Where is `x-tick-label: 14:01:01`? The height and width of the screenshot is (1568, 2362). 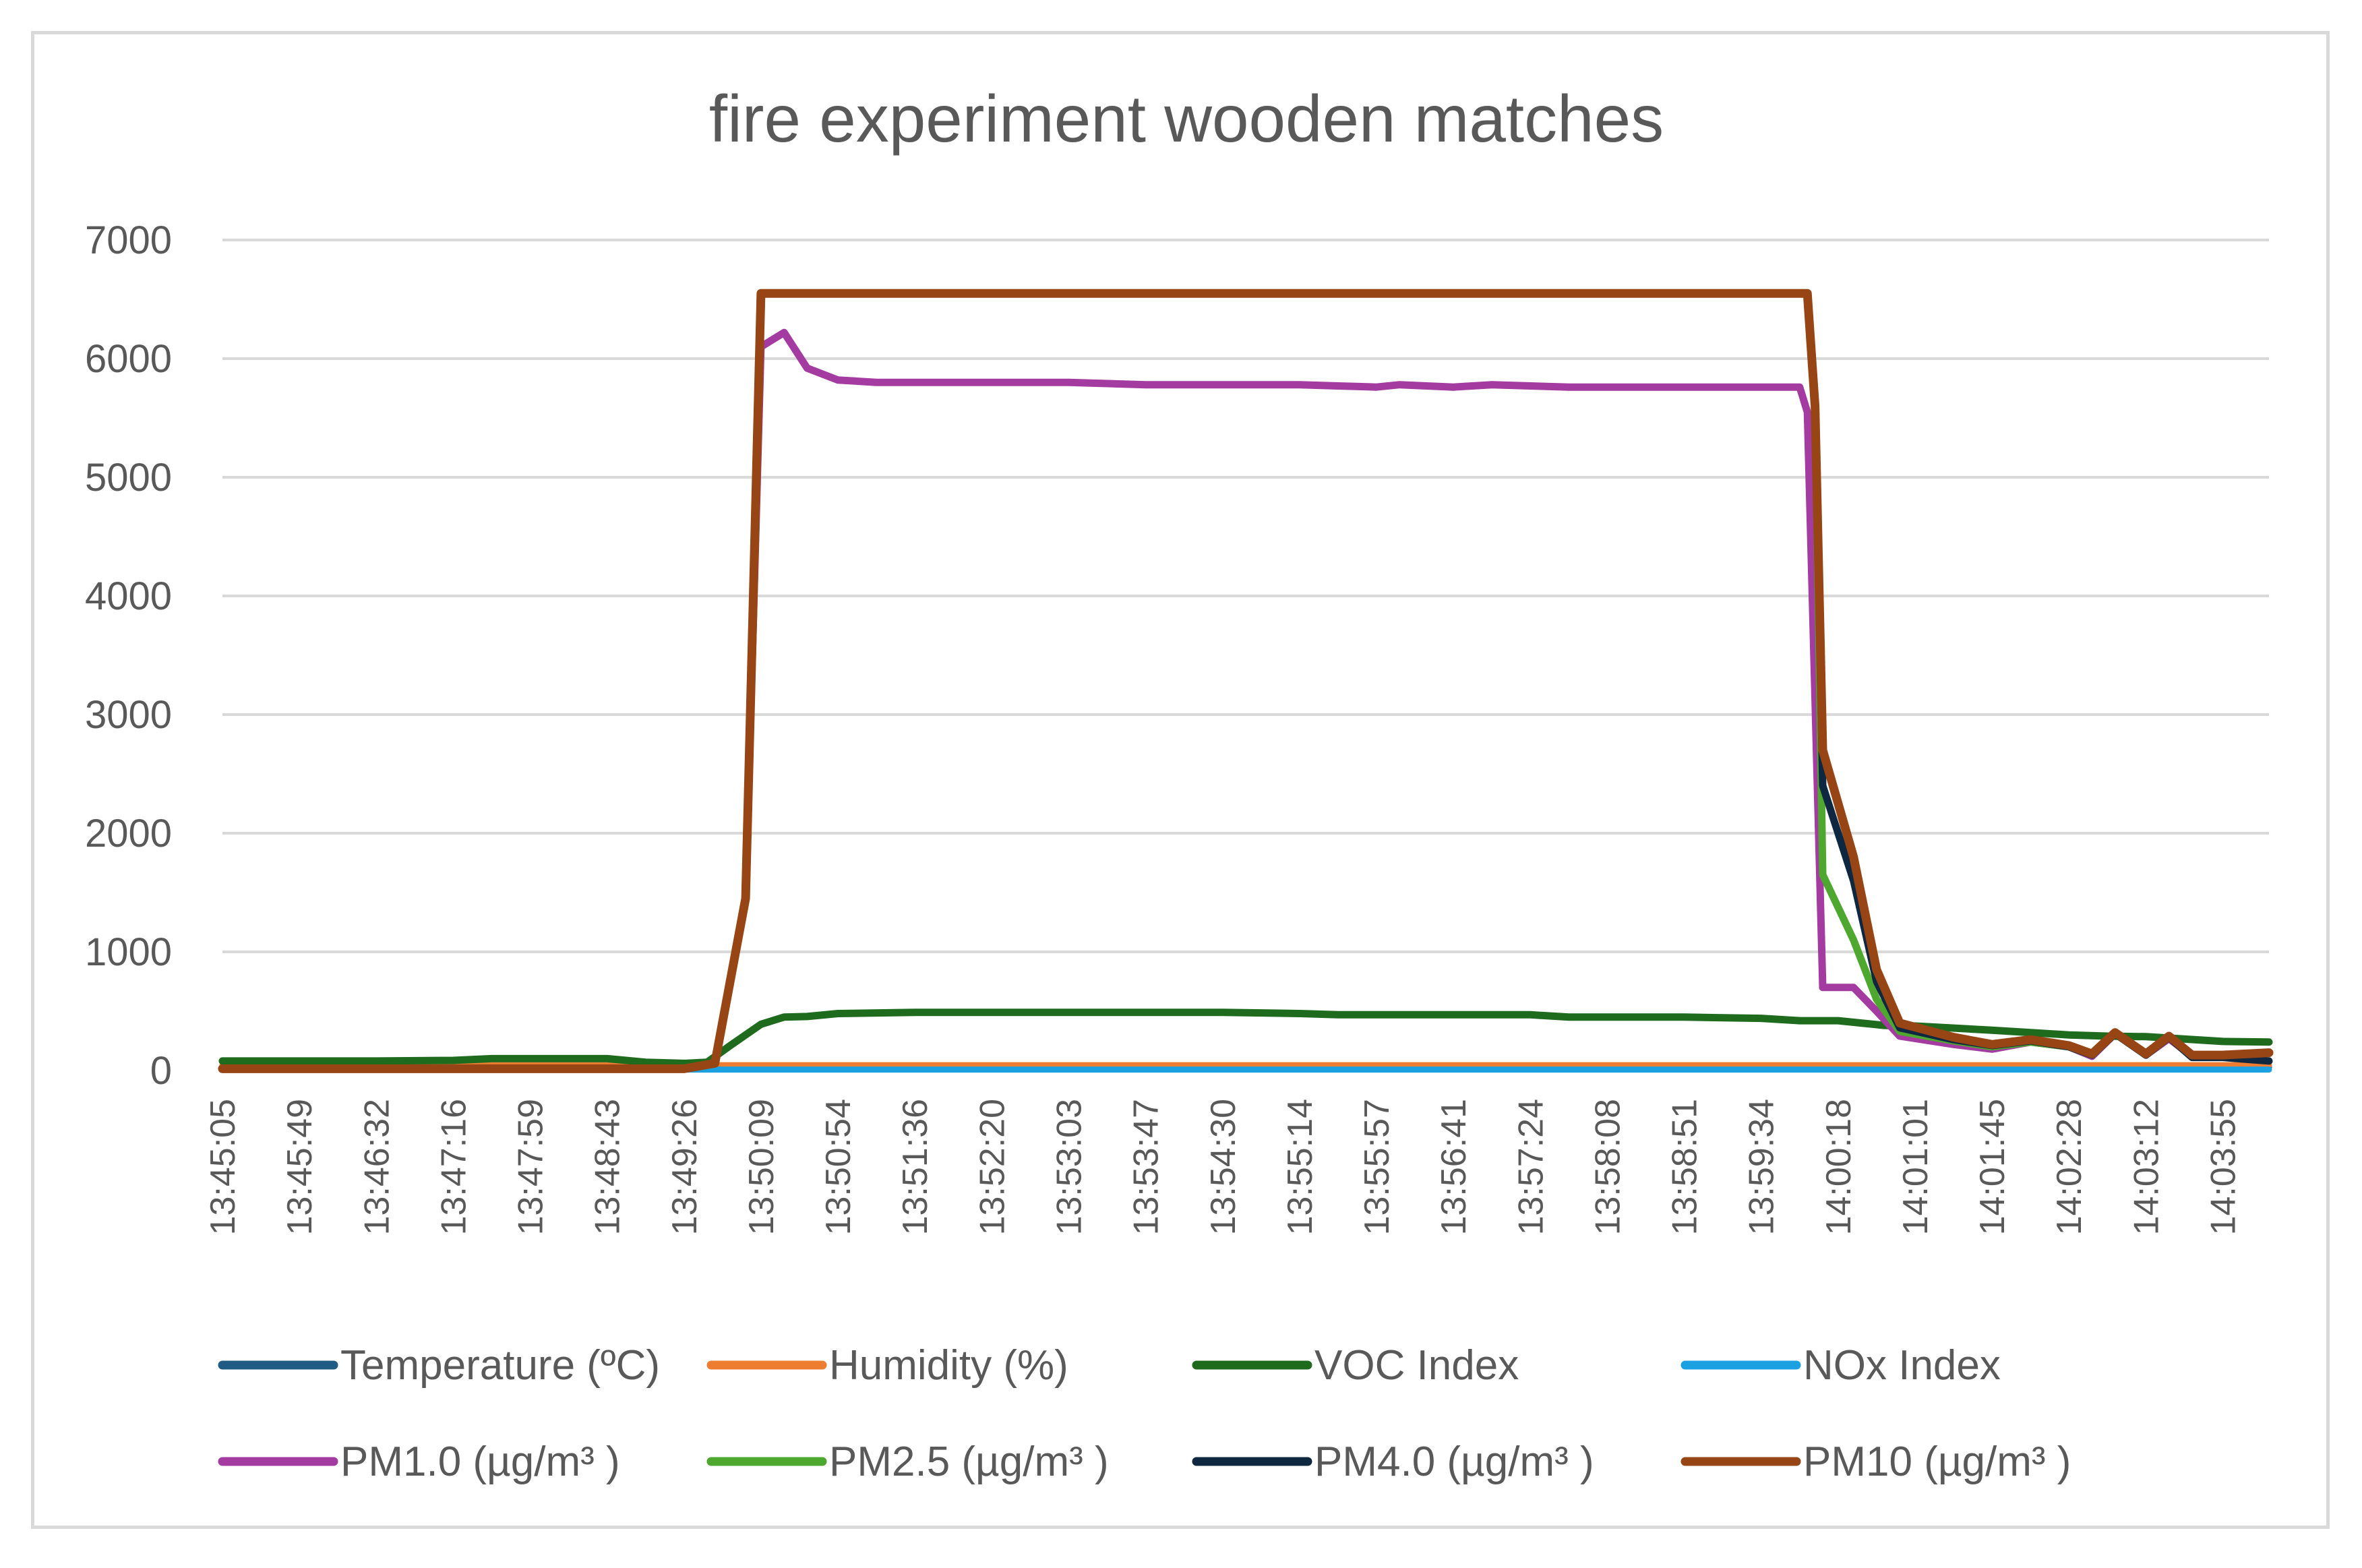 x-tick-label: 14:01:01 is located at coordinates (1916, 1167).